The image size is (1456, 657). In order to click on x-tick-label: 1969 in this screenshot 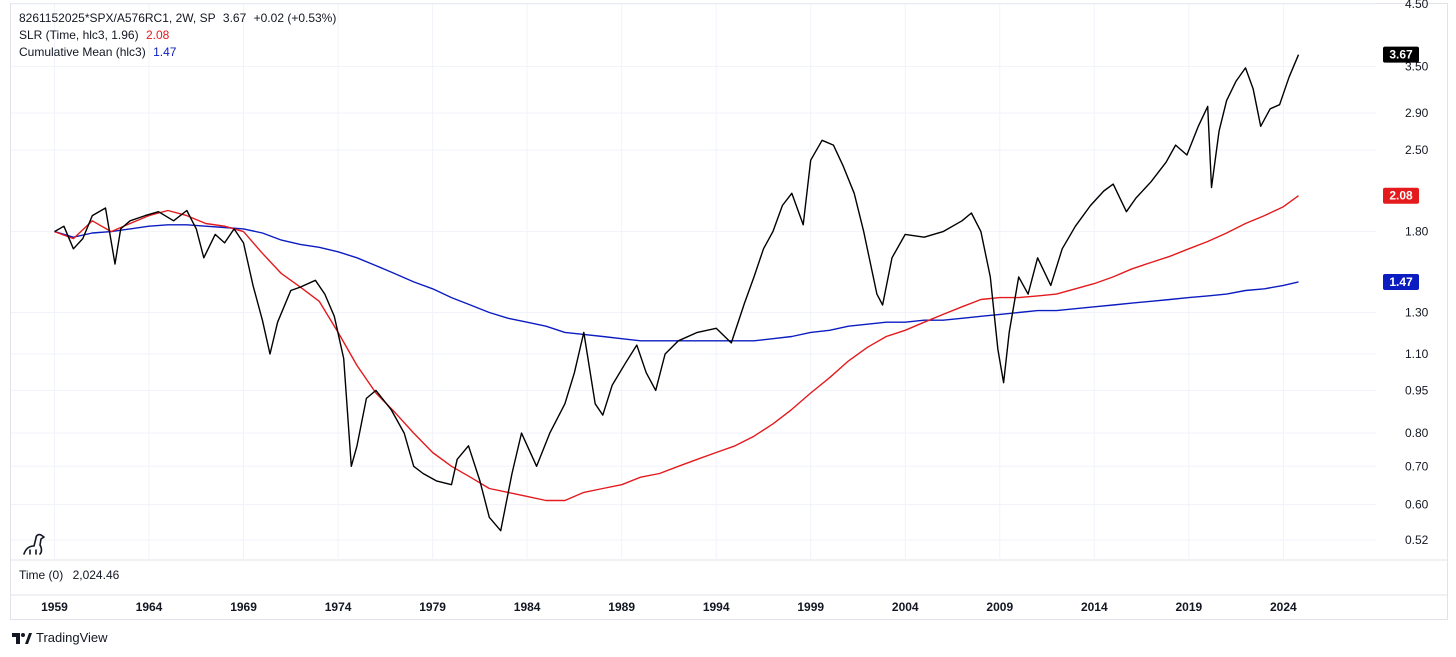, I will do `click(243, 607)`.